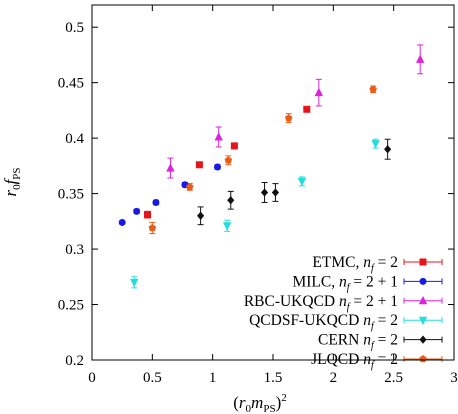 The width and height of the screenshot is (458, 414). Describe the element at coordinates (358, 342) in the screenshot. I see `legend-label: CERN nf = 2` at that location.